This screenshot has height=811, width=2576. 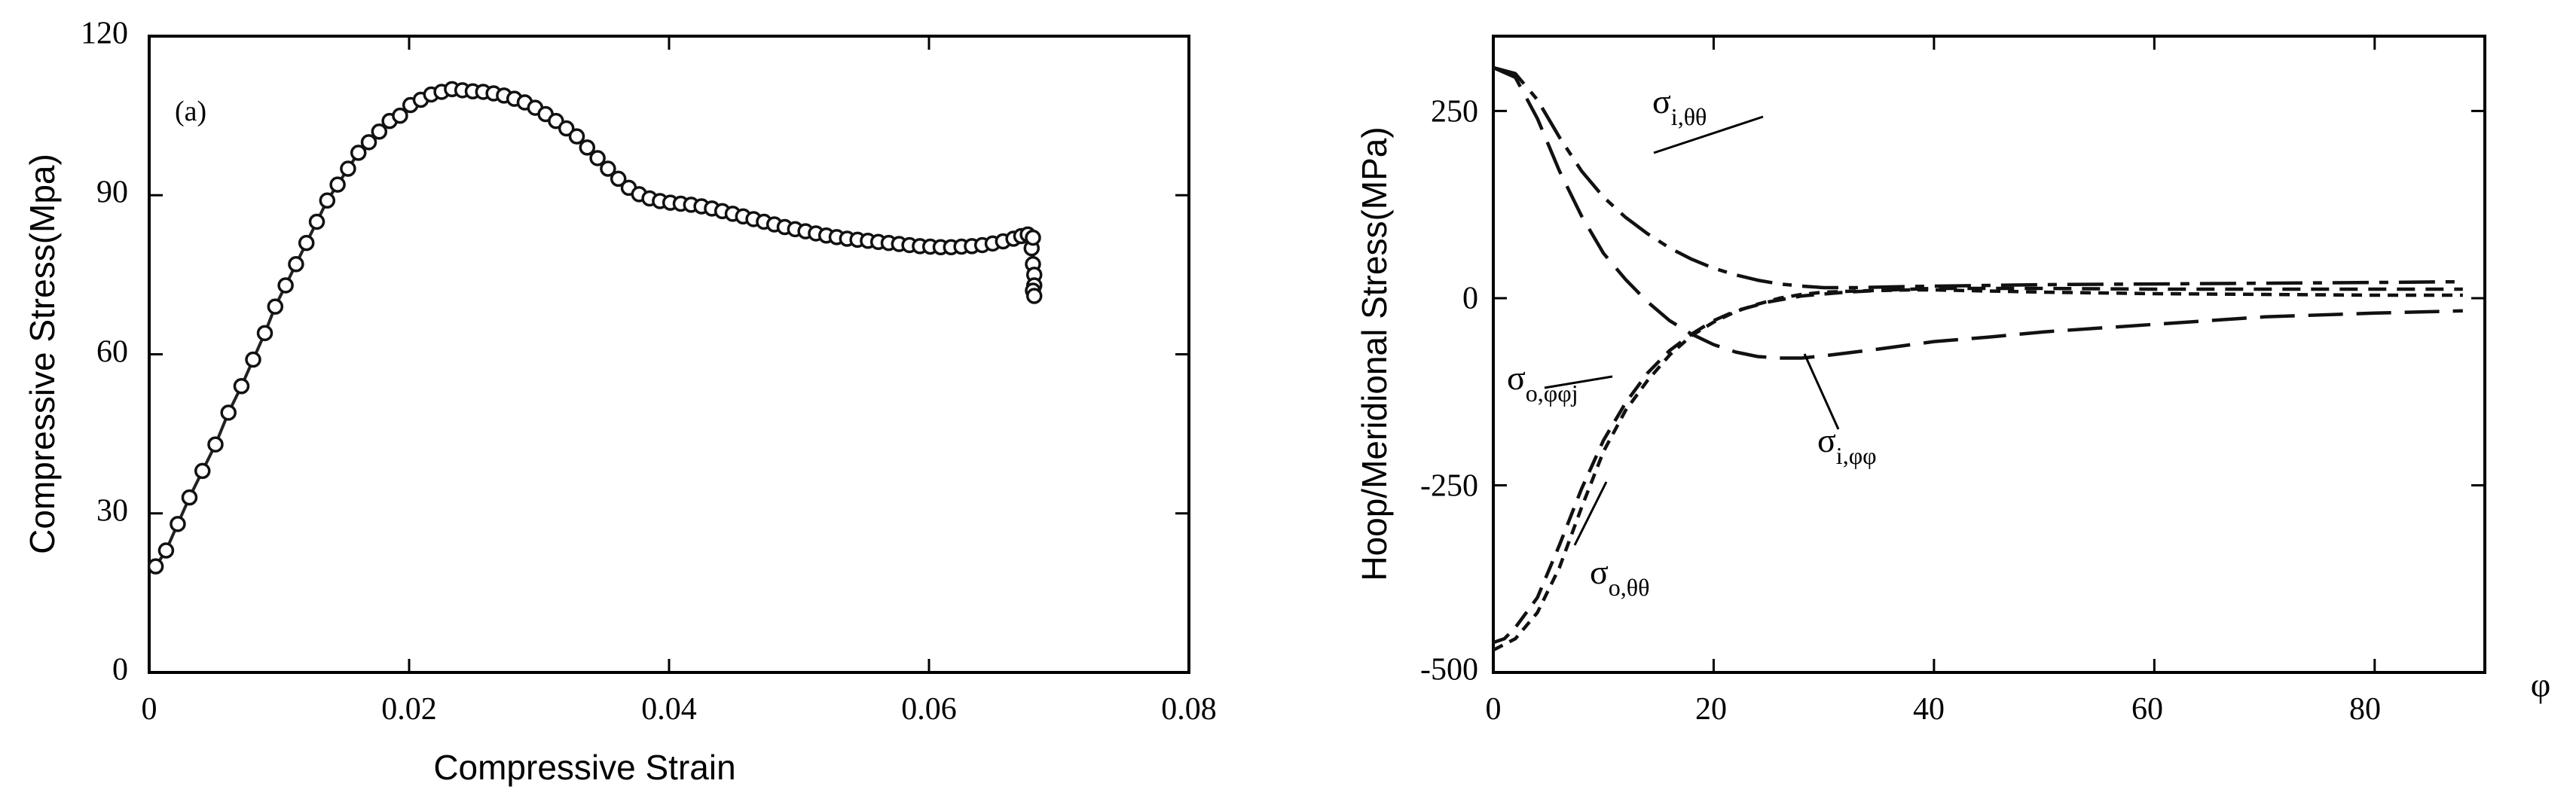 I want to click on left-y-tick-label: 120, so click(x=104, y=34).